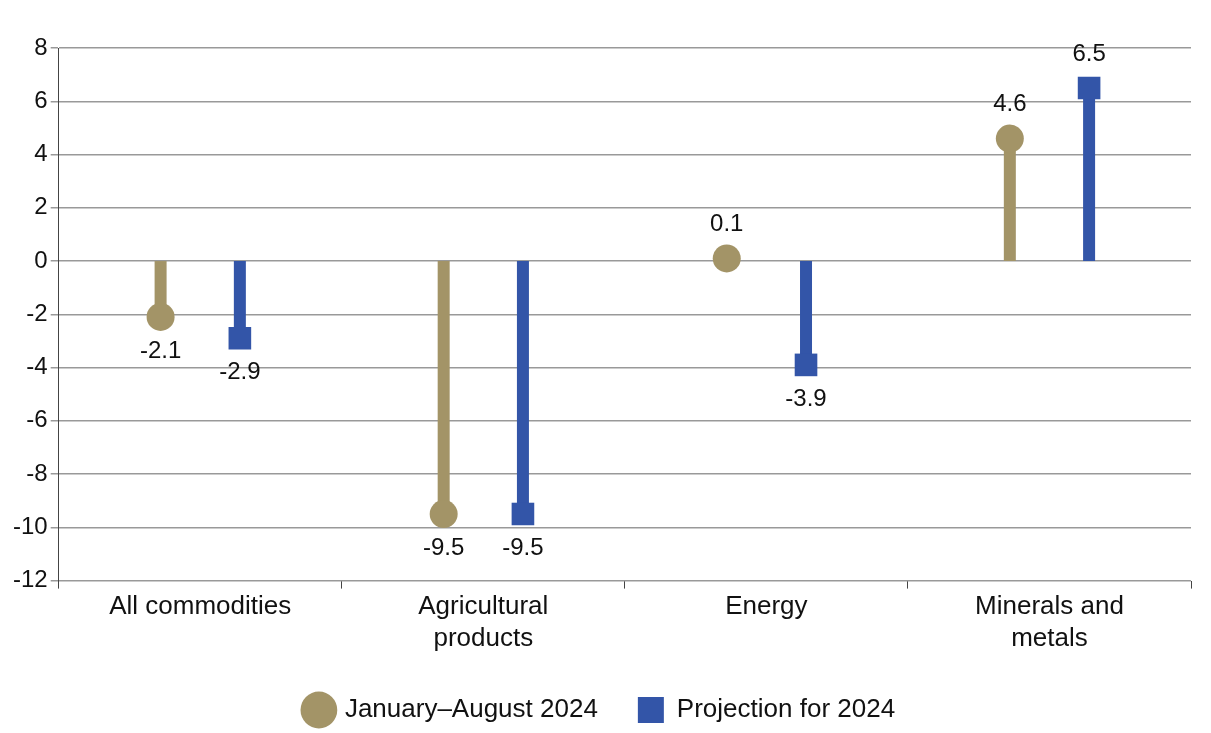 This screenshot has width=1211, height=733. What do you see at coordinates (37, 312) in the screenshot?
I see `y-tick-label: -2` at bounding box center [37, 312].